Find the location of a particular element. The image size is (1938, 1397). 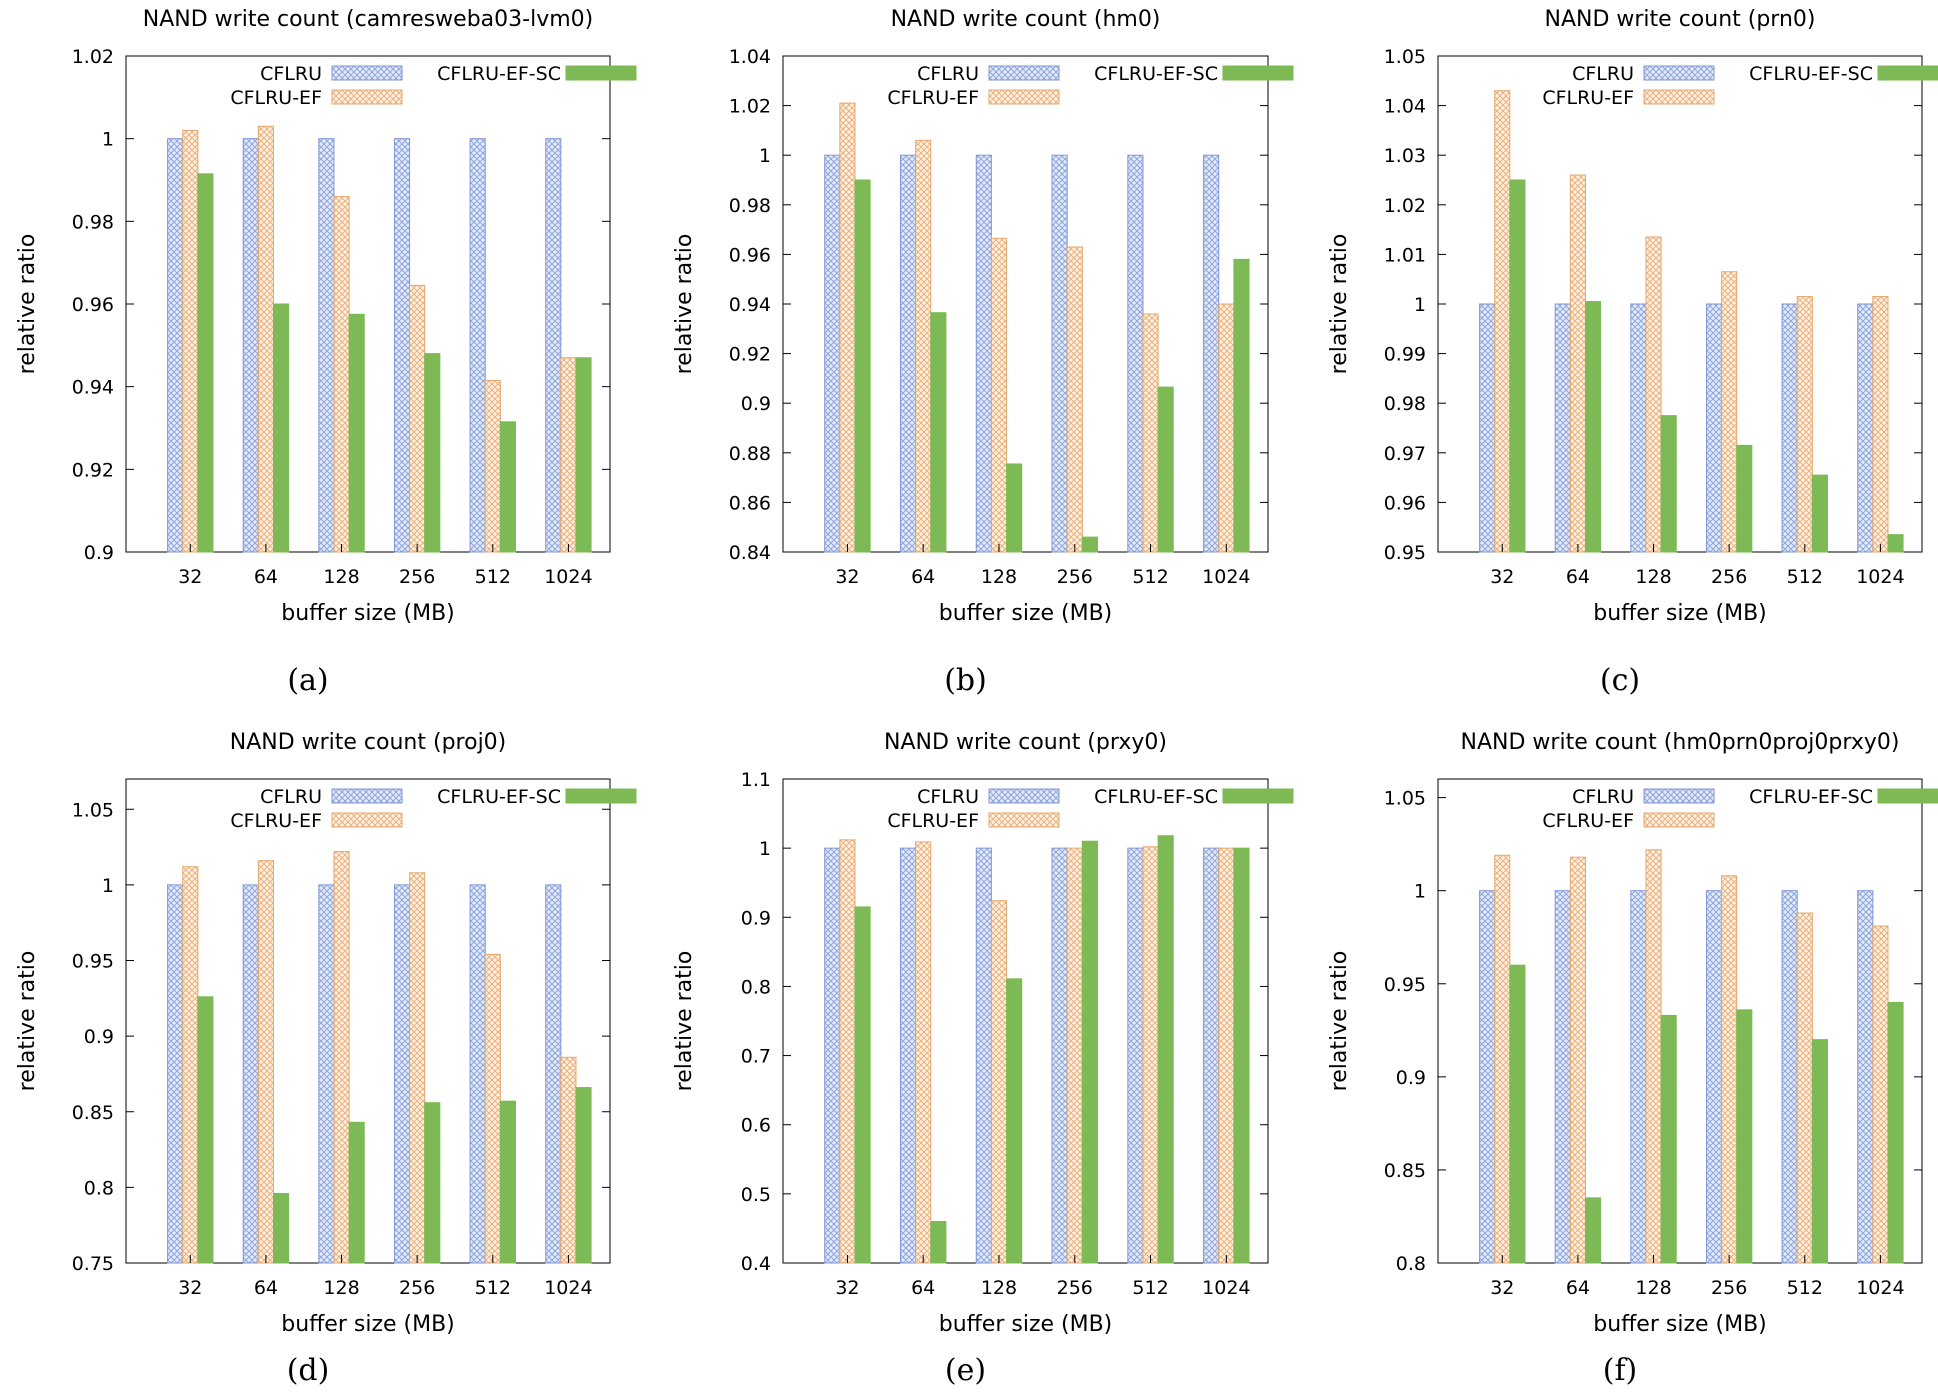

x-tick-label: 256 is located at coordinates (1075, 1288).